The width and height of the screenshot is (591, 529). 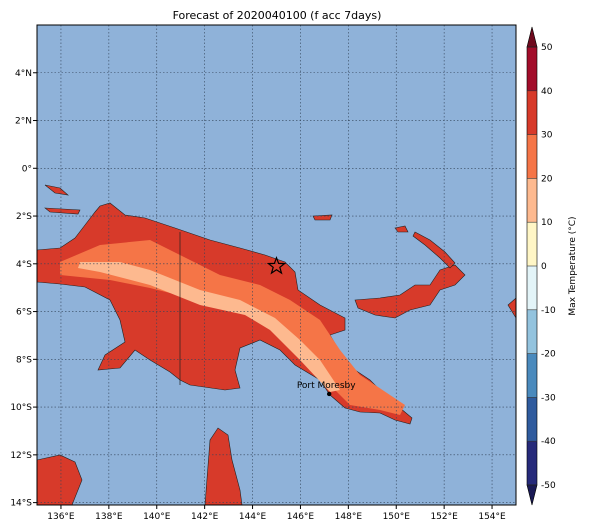 What do you see at coordinates (547, 136) in the screenshot?
I see `colorbar-tick-label: 30` at bounding box center [547, 136].